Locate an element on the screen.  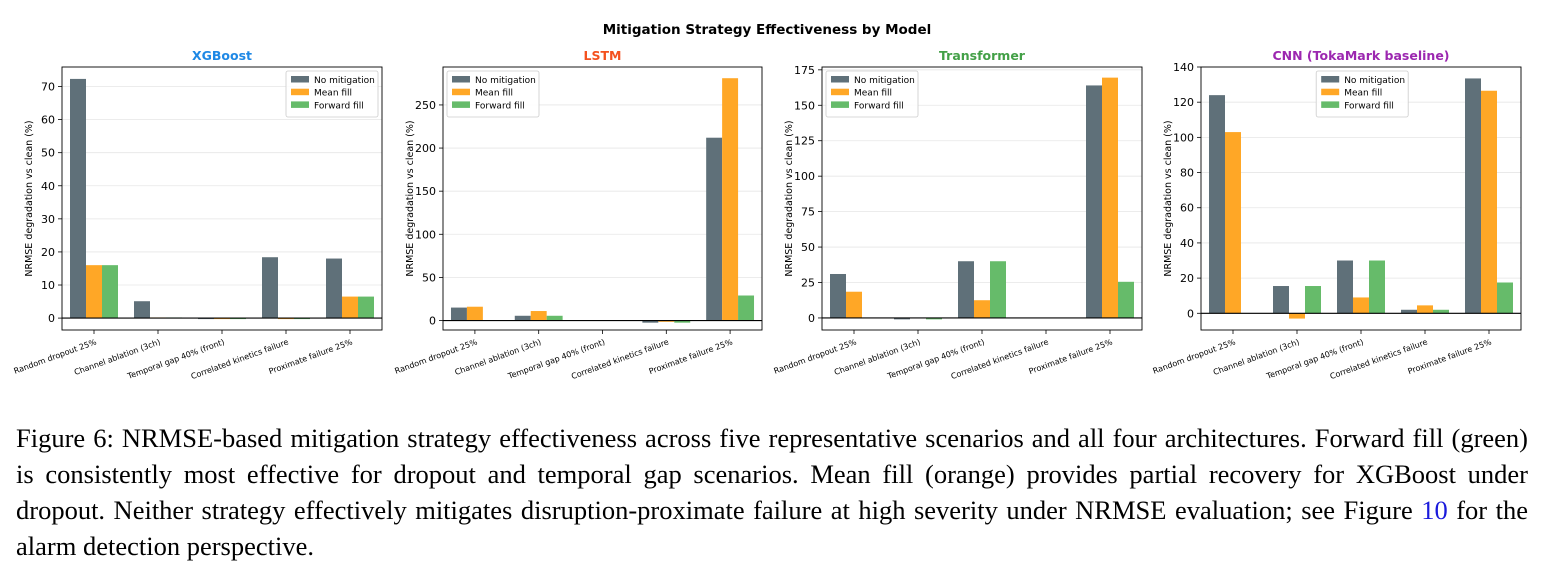
y-tick-label: 250 is located at coordinates (425, 105).